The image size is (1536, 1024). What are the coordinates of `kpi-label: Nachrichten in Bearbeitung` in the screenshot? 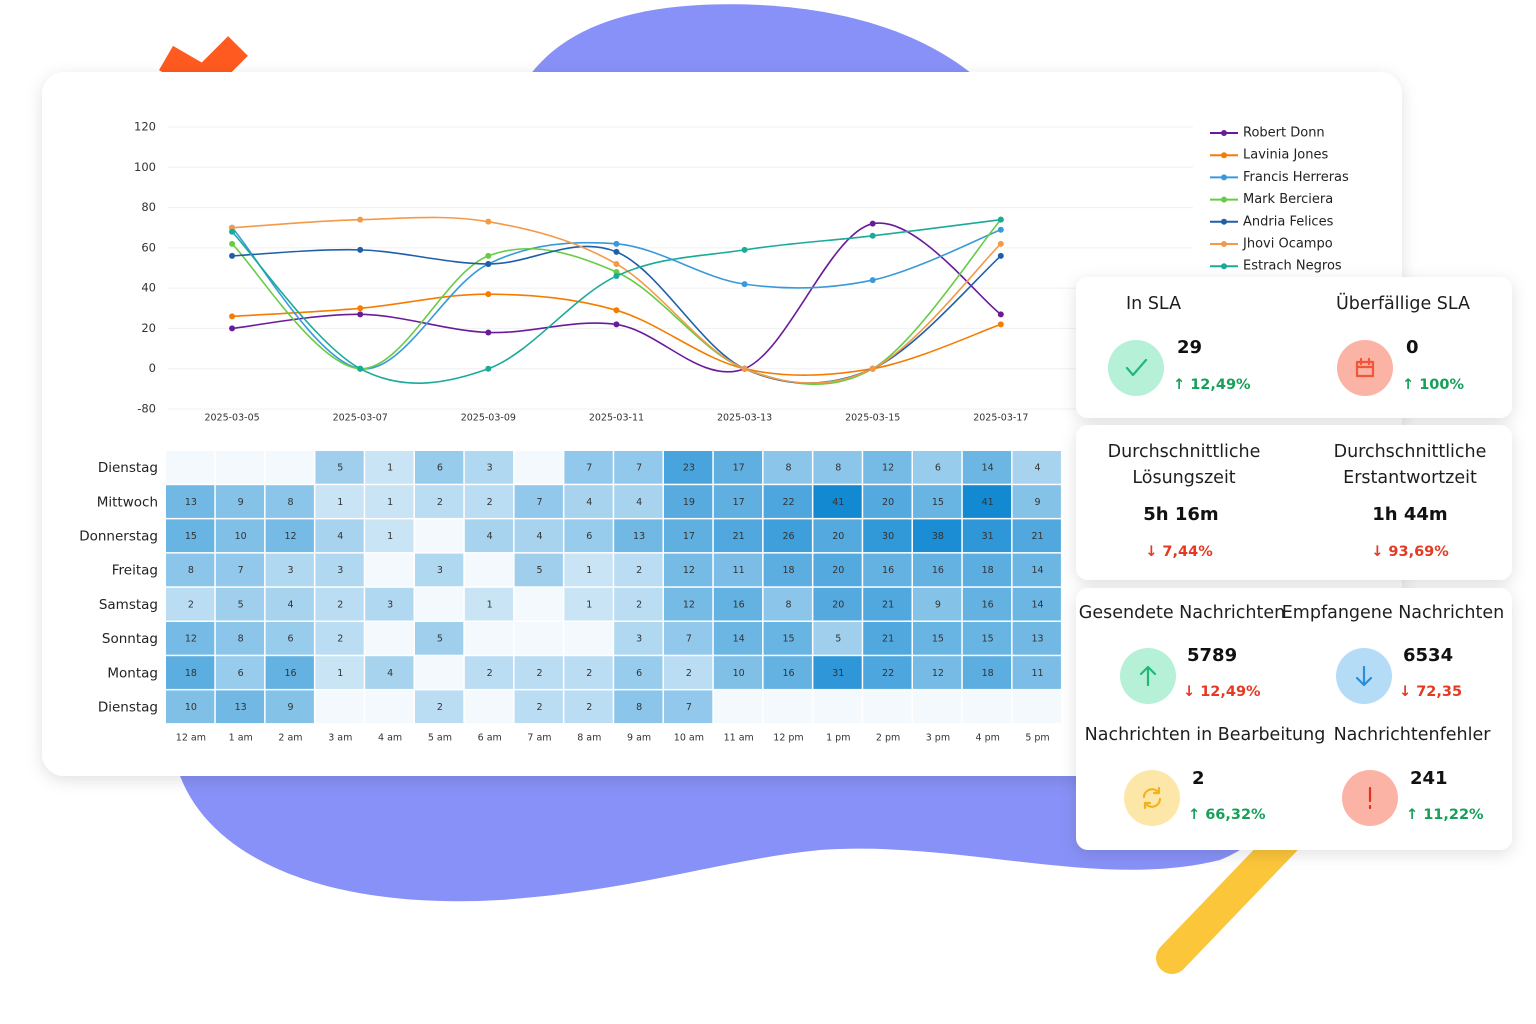 It's located at (1205, 735).